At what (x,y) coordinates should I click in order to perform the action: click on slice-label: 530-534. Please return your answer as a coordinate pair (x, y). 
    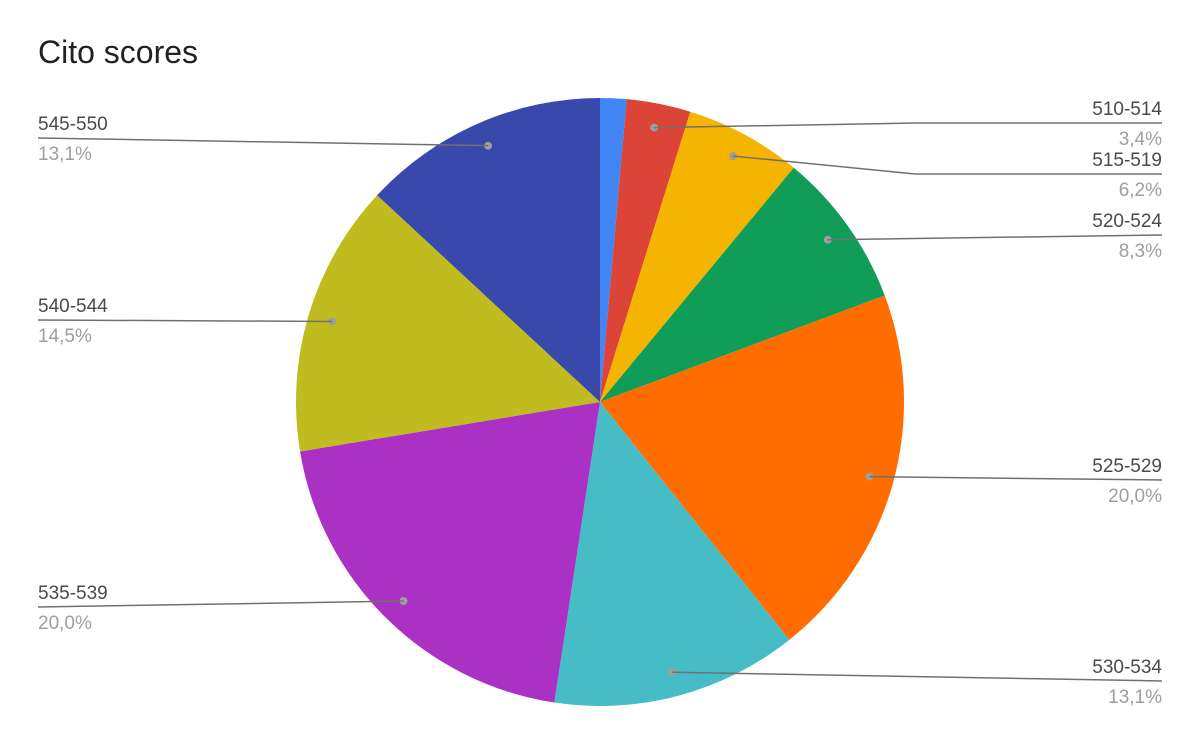
    Looking at the image, I should click on (1127, 667).